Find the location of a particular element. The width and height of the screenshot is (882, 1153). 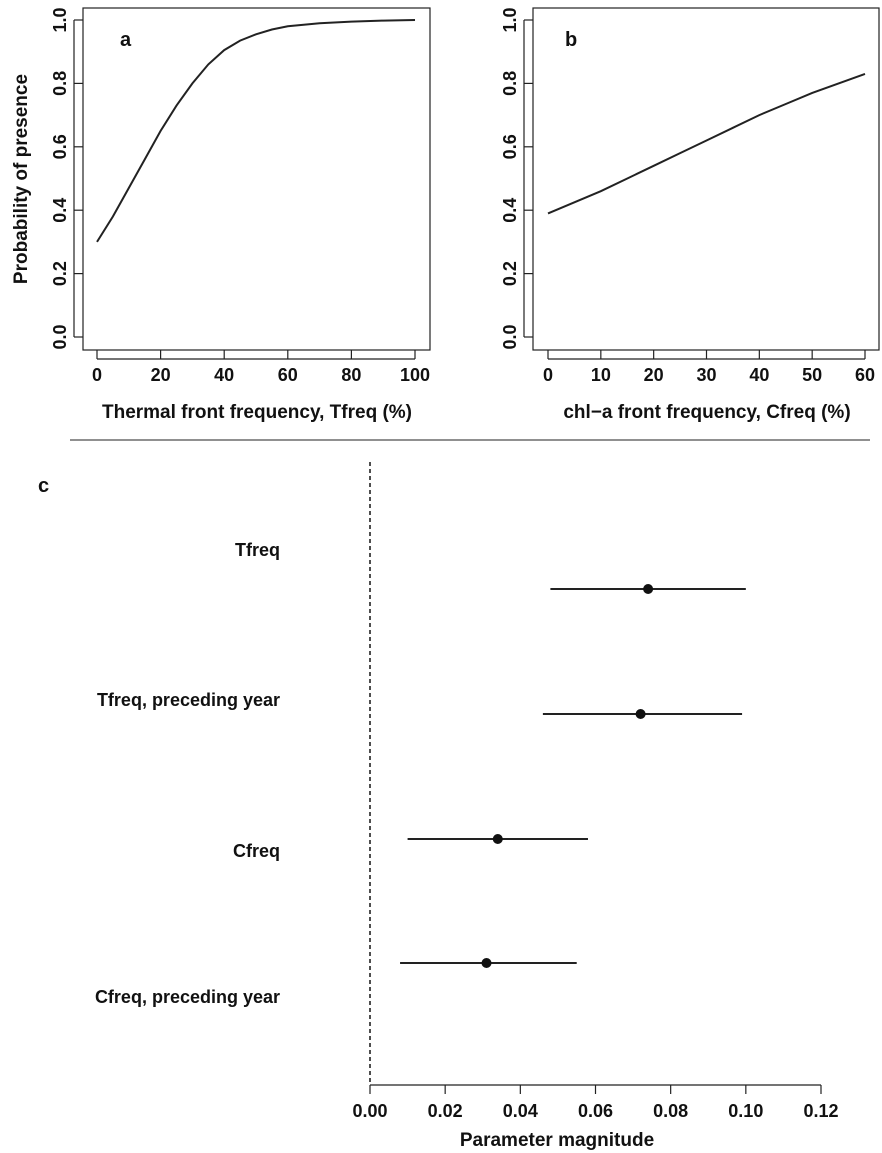

panel-c-x-axis: 0.00 0.02 0.04 0.06 0.08 0.10 0.12 is located at coordinates (595, 1103).